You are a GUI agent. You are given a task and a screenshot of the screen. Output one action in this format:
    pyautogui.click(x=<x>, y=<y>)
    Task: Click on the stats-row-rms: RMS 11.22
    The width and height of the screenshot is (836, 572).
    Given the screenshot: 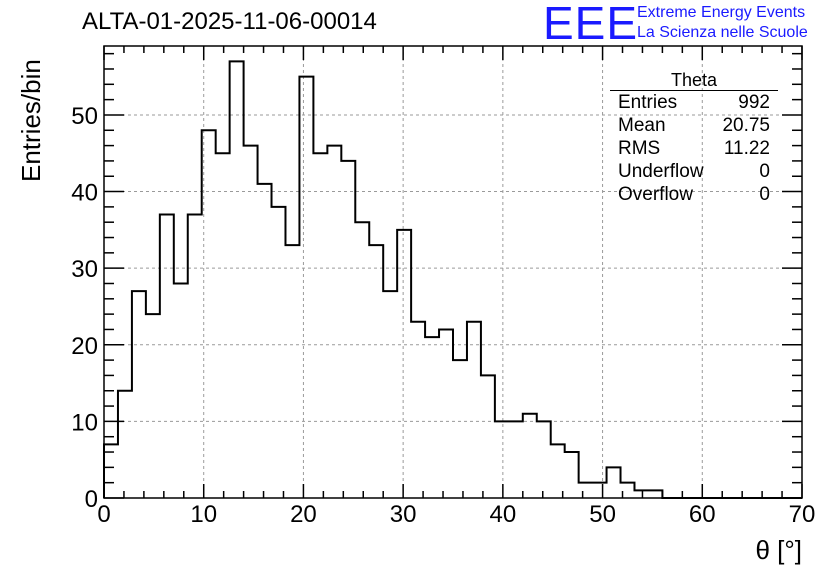 What is the action you would take?
    pyautogui.click(x=694, y=148)
    